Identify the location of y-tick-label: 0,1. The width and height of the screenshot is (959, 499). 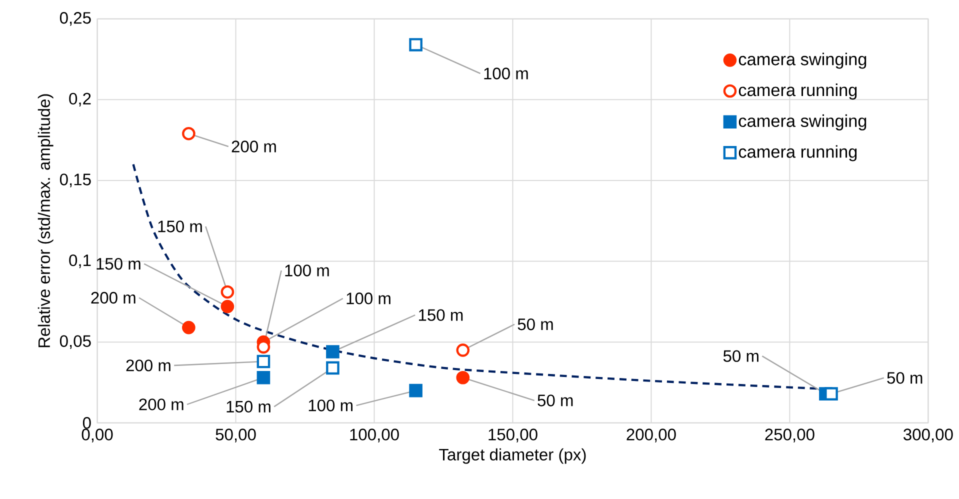
(80, 261).